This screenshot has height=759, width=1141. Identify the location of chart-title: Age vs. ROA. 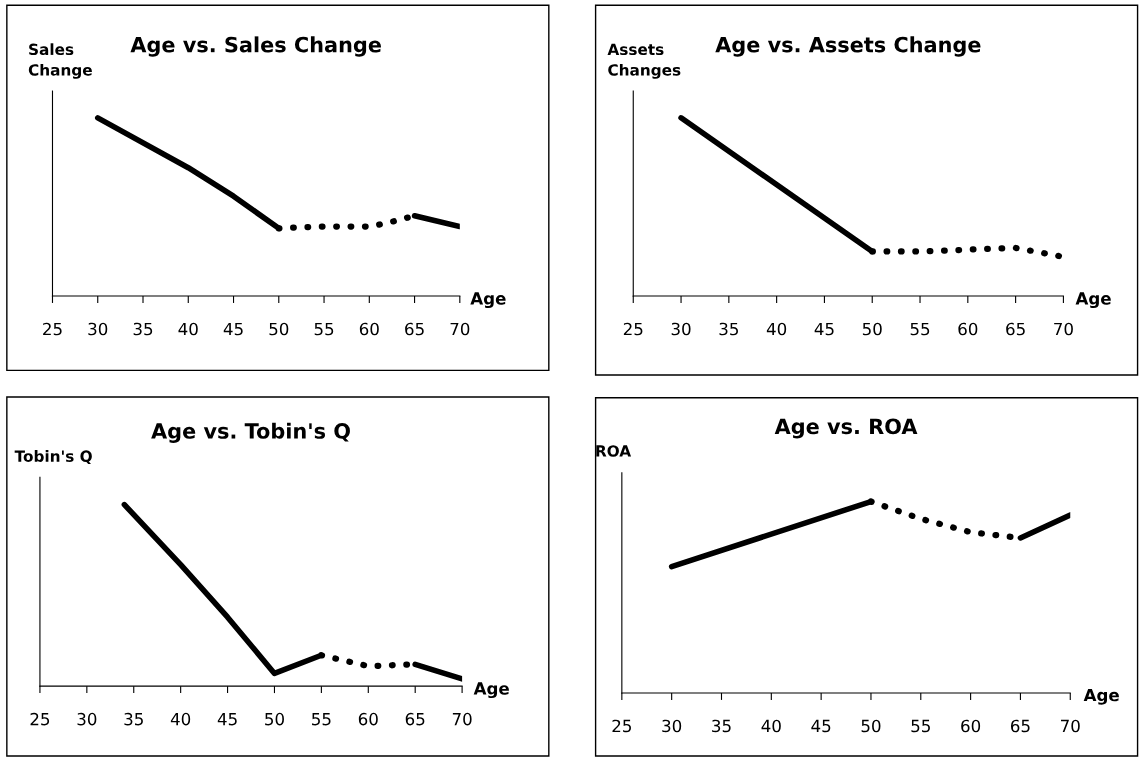
(846, 428).